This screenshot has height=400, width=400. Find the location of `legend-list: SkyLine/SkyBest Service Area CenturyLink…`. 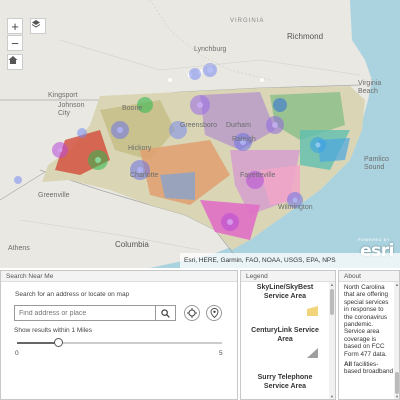

legend-list: SkyLine/SkyBest Service Area CenturyLink… is located at coordinates (285, 340).